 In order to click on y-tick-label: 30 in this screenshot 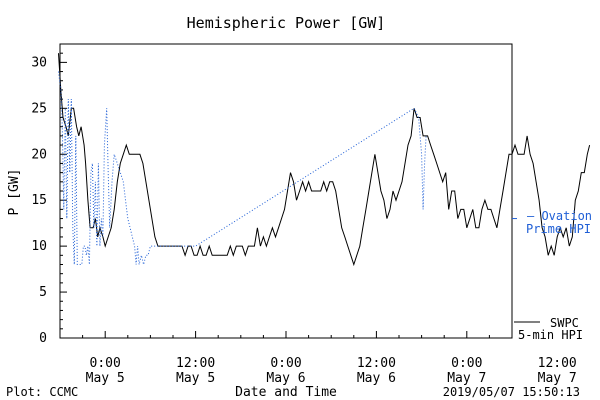, I will do `click(39, 62)`.